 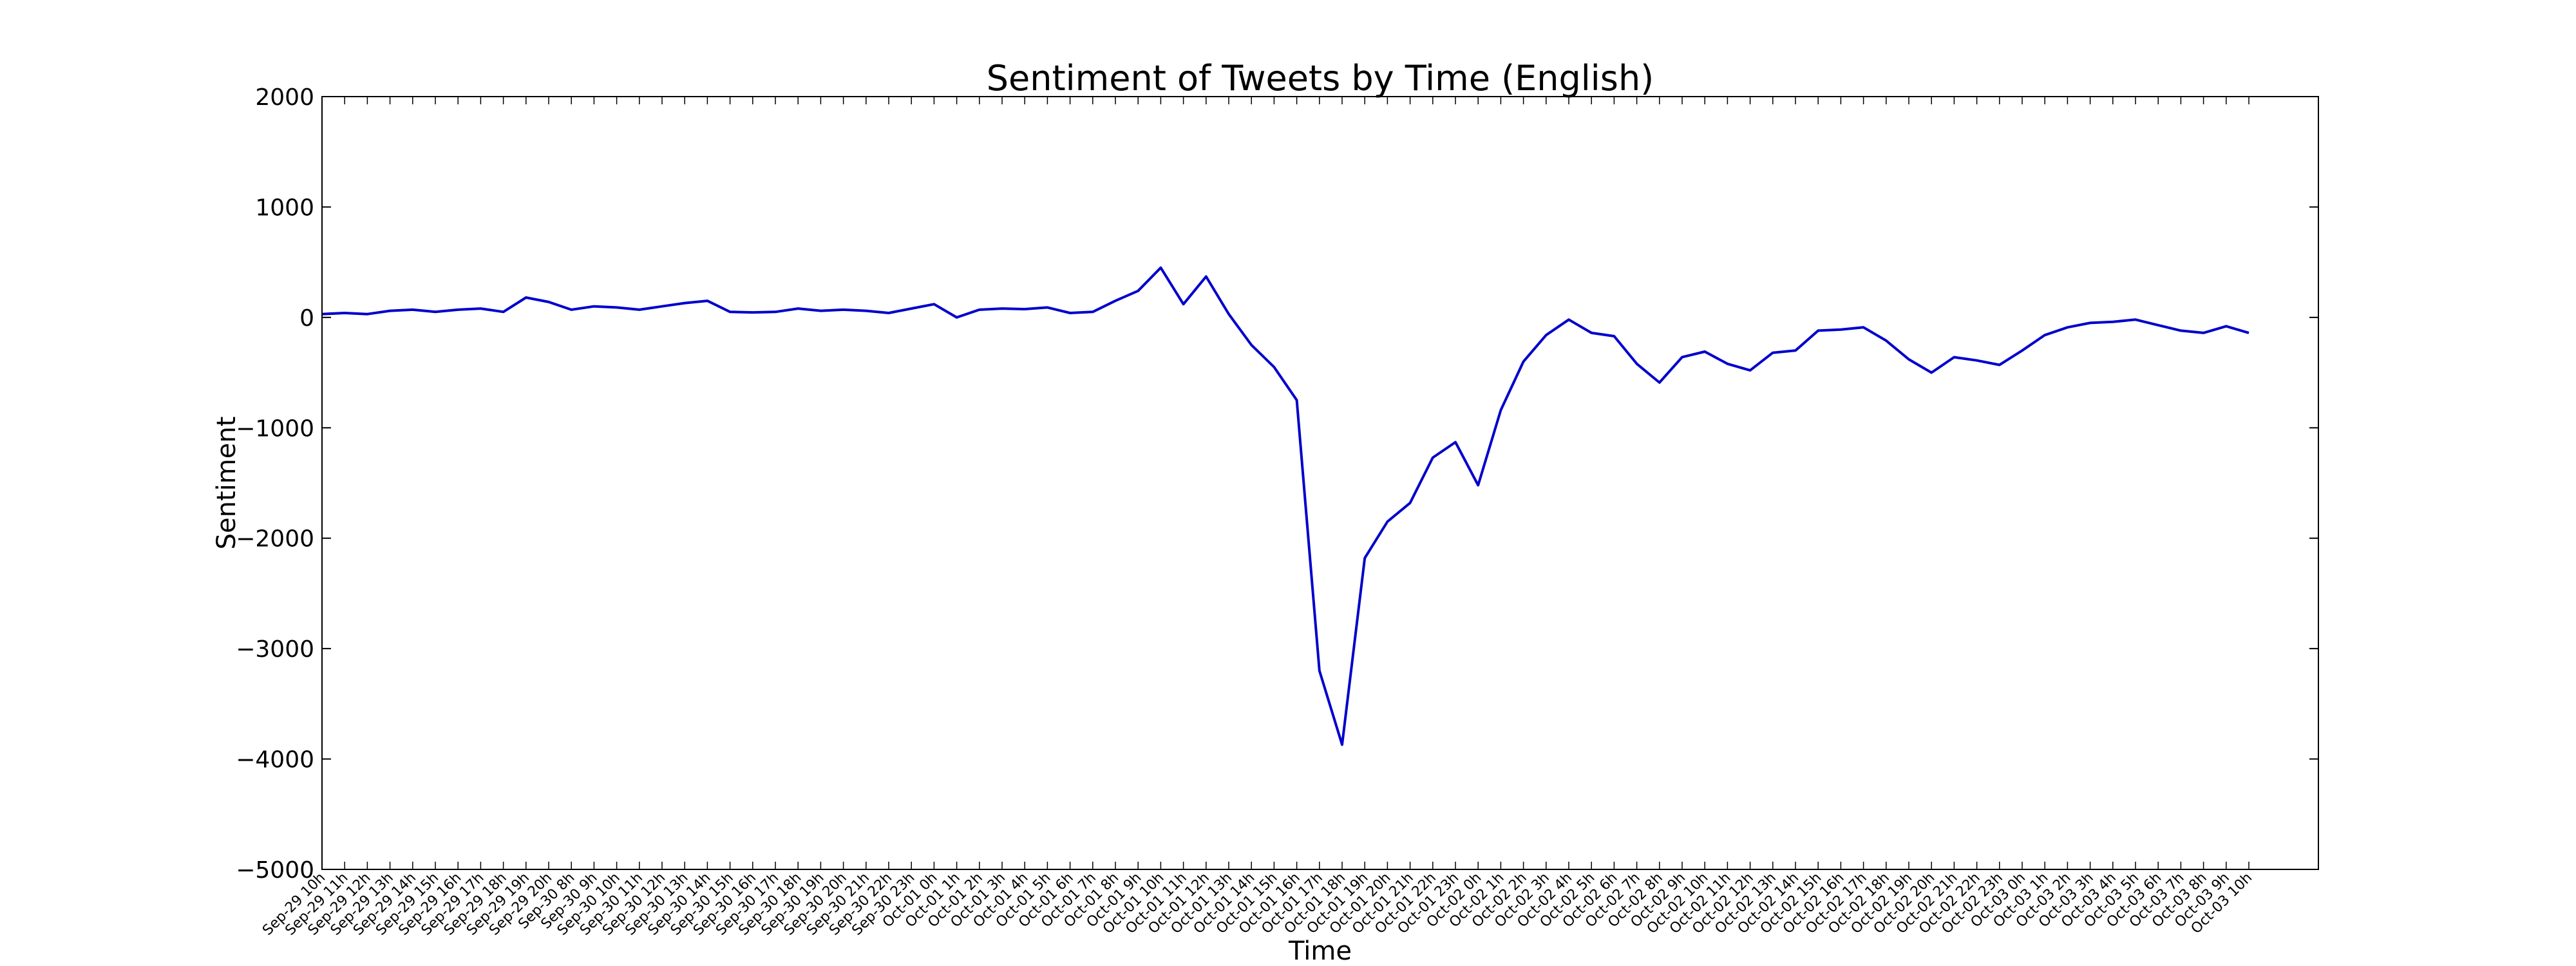 I want to click on y-tick-label: 1000, so click(x=285, y=207).